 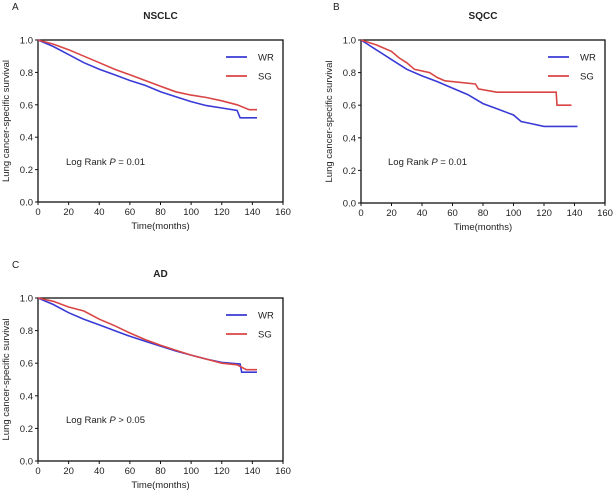 I want to click on panel-letter: B, so click(x=336, y=7).